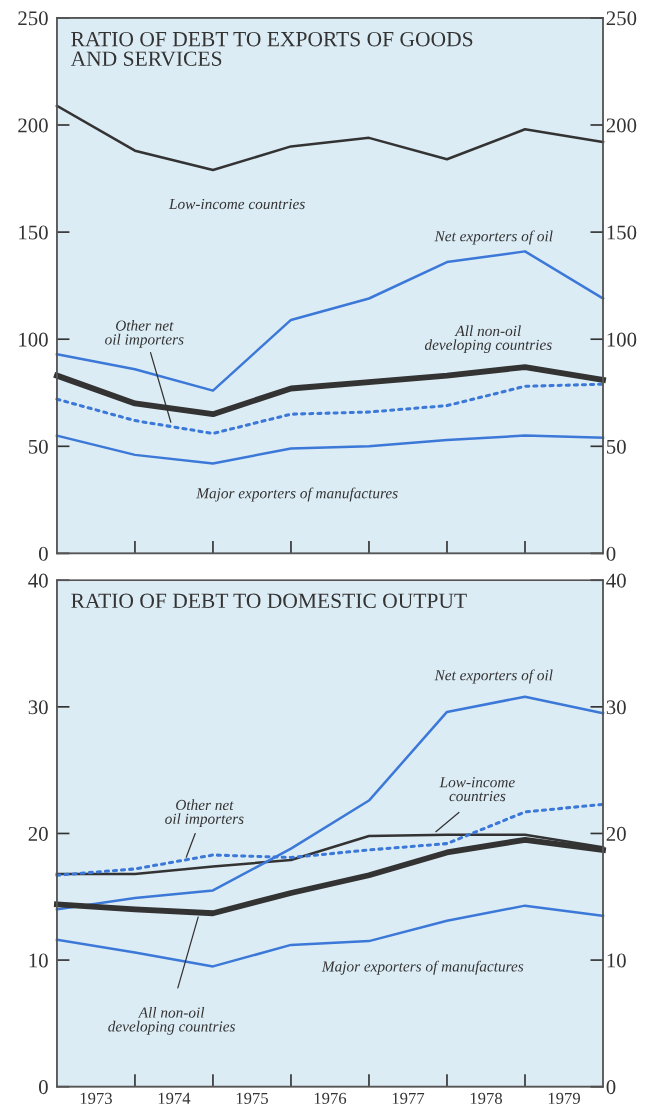  I want to click on x-tick-label: 1974, so click(174, 1098).